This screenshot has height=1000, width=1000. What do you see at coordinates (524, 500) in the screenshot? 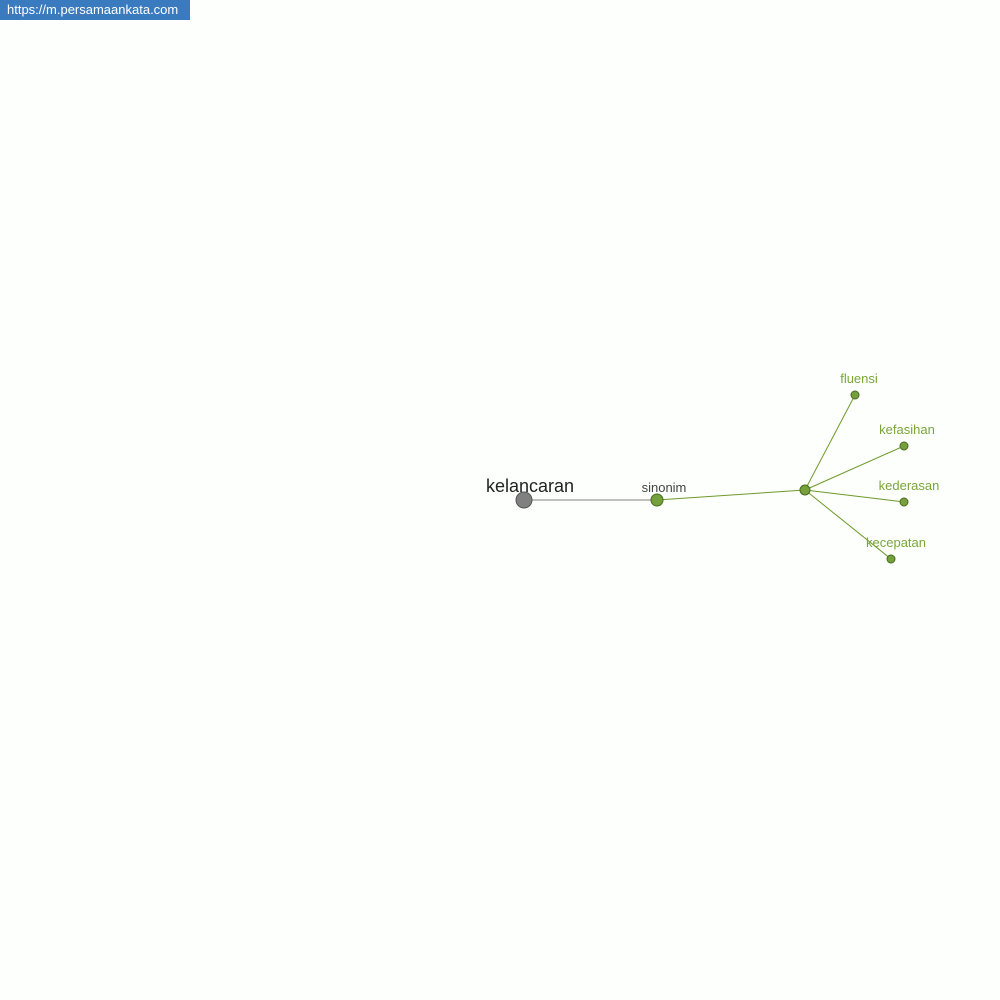
I see `root-node` at bounding box center [524, 500].